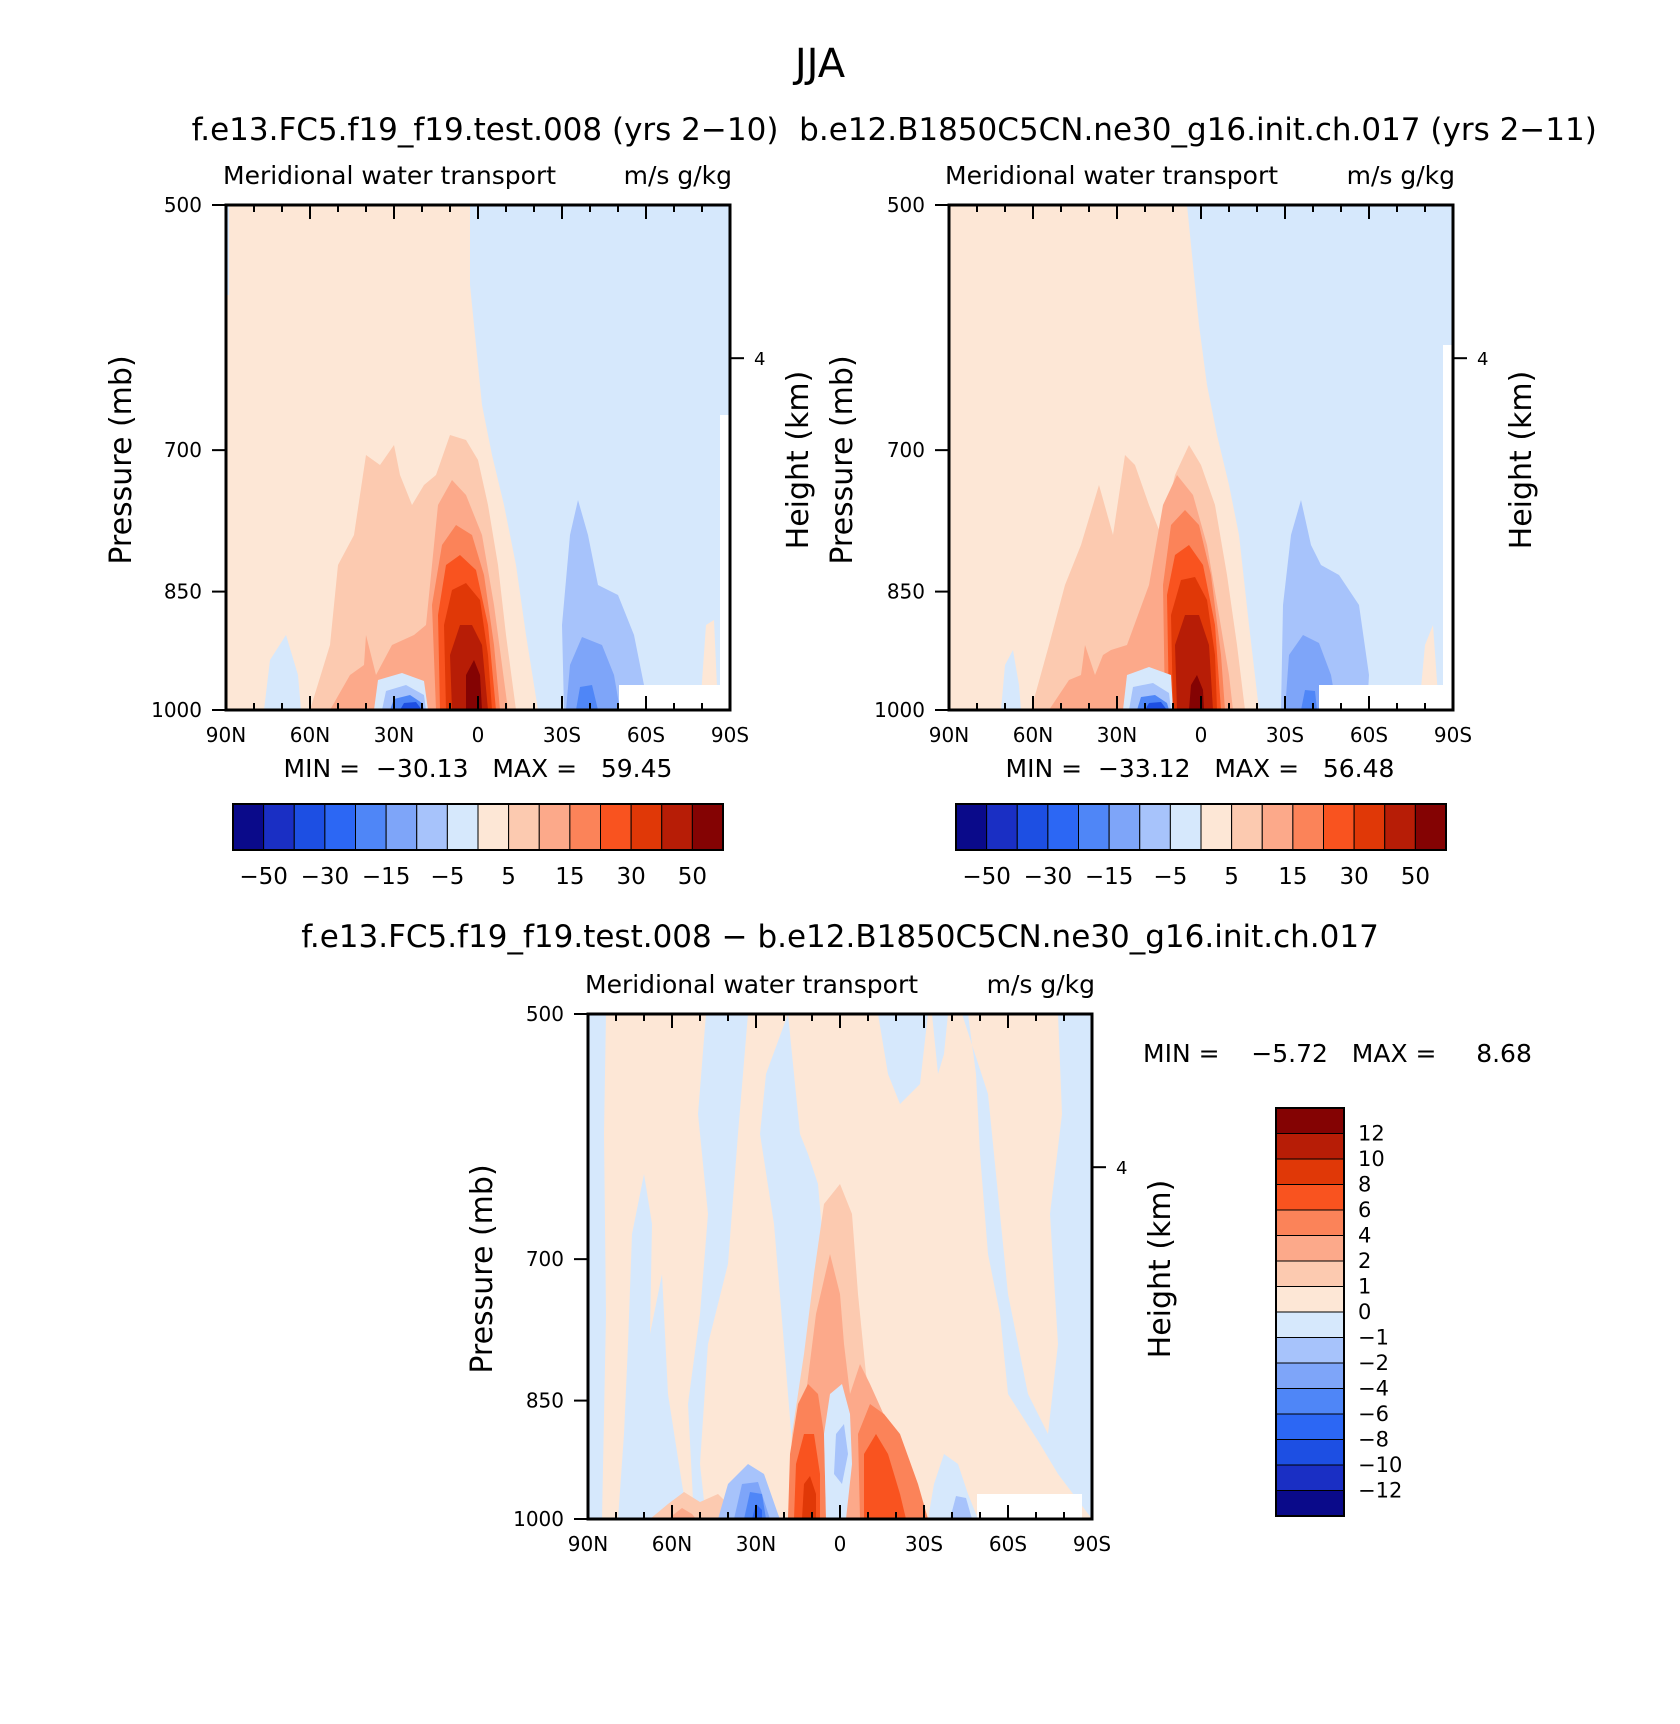  I want to click on panel3-y-right-label: Height (km), so click(1160, 1269).